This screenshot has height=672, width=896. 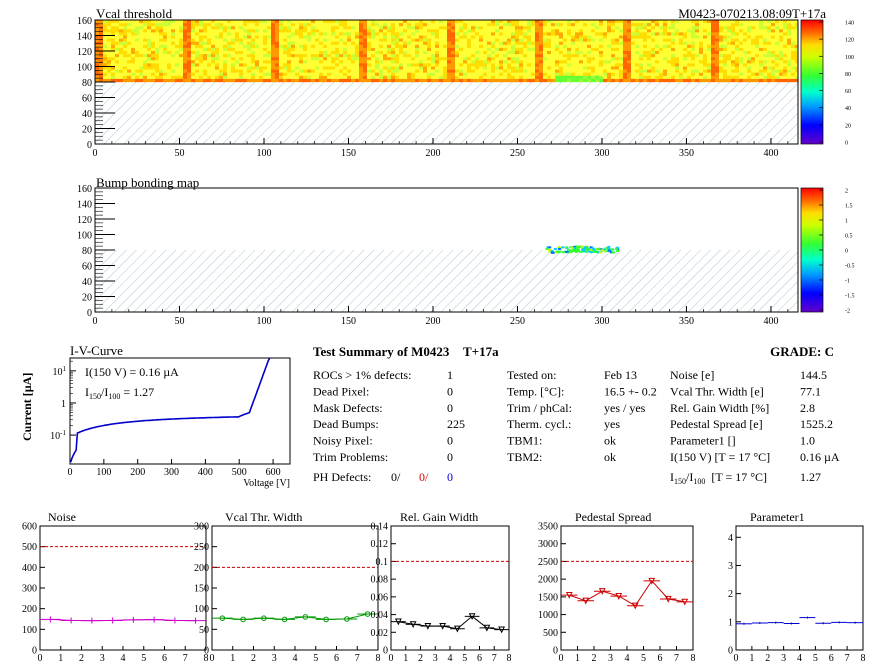 What do you see at coordinates (812, 82) in the screenshot?
I see `map1-palette` at bounding box center [812, 82].